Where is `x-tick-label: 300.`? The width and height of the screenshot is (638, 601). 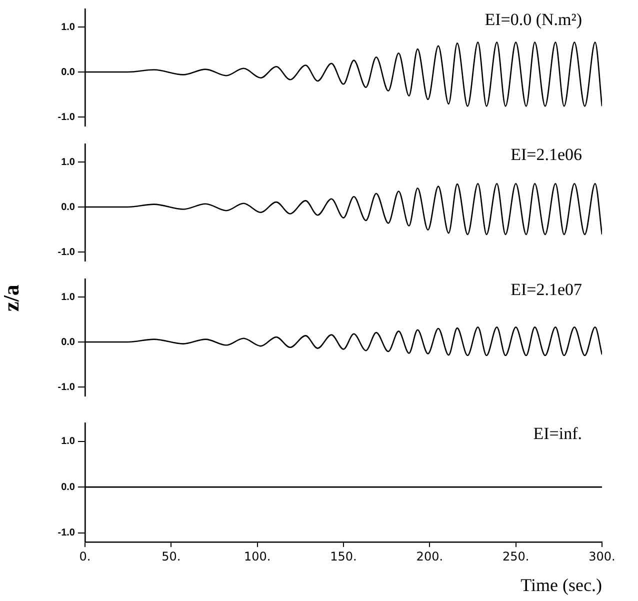
x-tick-label: 300. is located at coordinates (602, 556).